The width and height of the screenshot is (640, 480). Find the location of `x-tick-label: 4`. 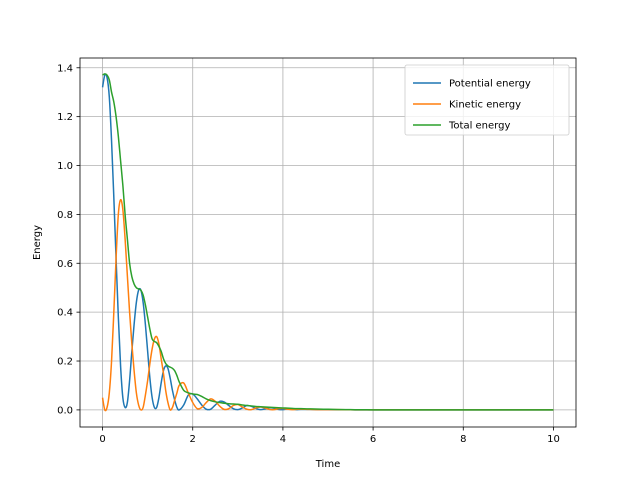

x-tick-label: 4 is located at coordinates (283, 439).